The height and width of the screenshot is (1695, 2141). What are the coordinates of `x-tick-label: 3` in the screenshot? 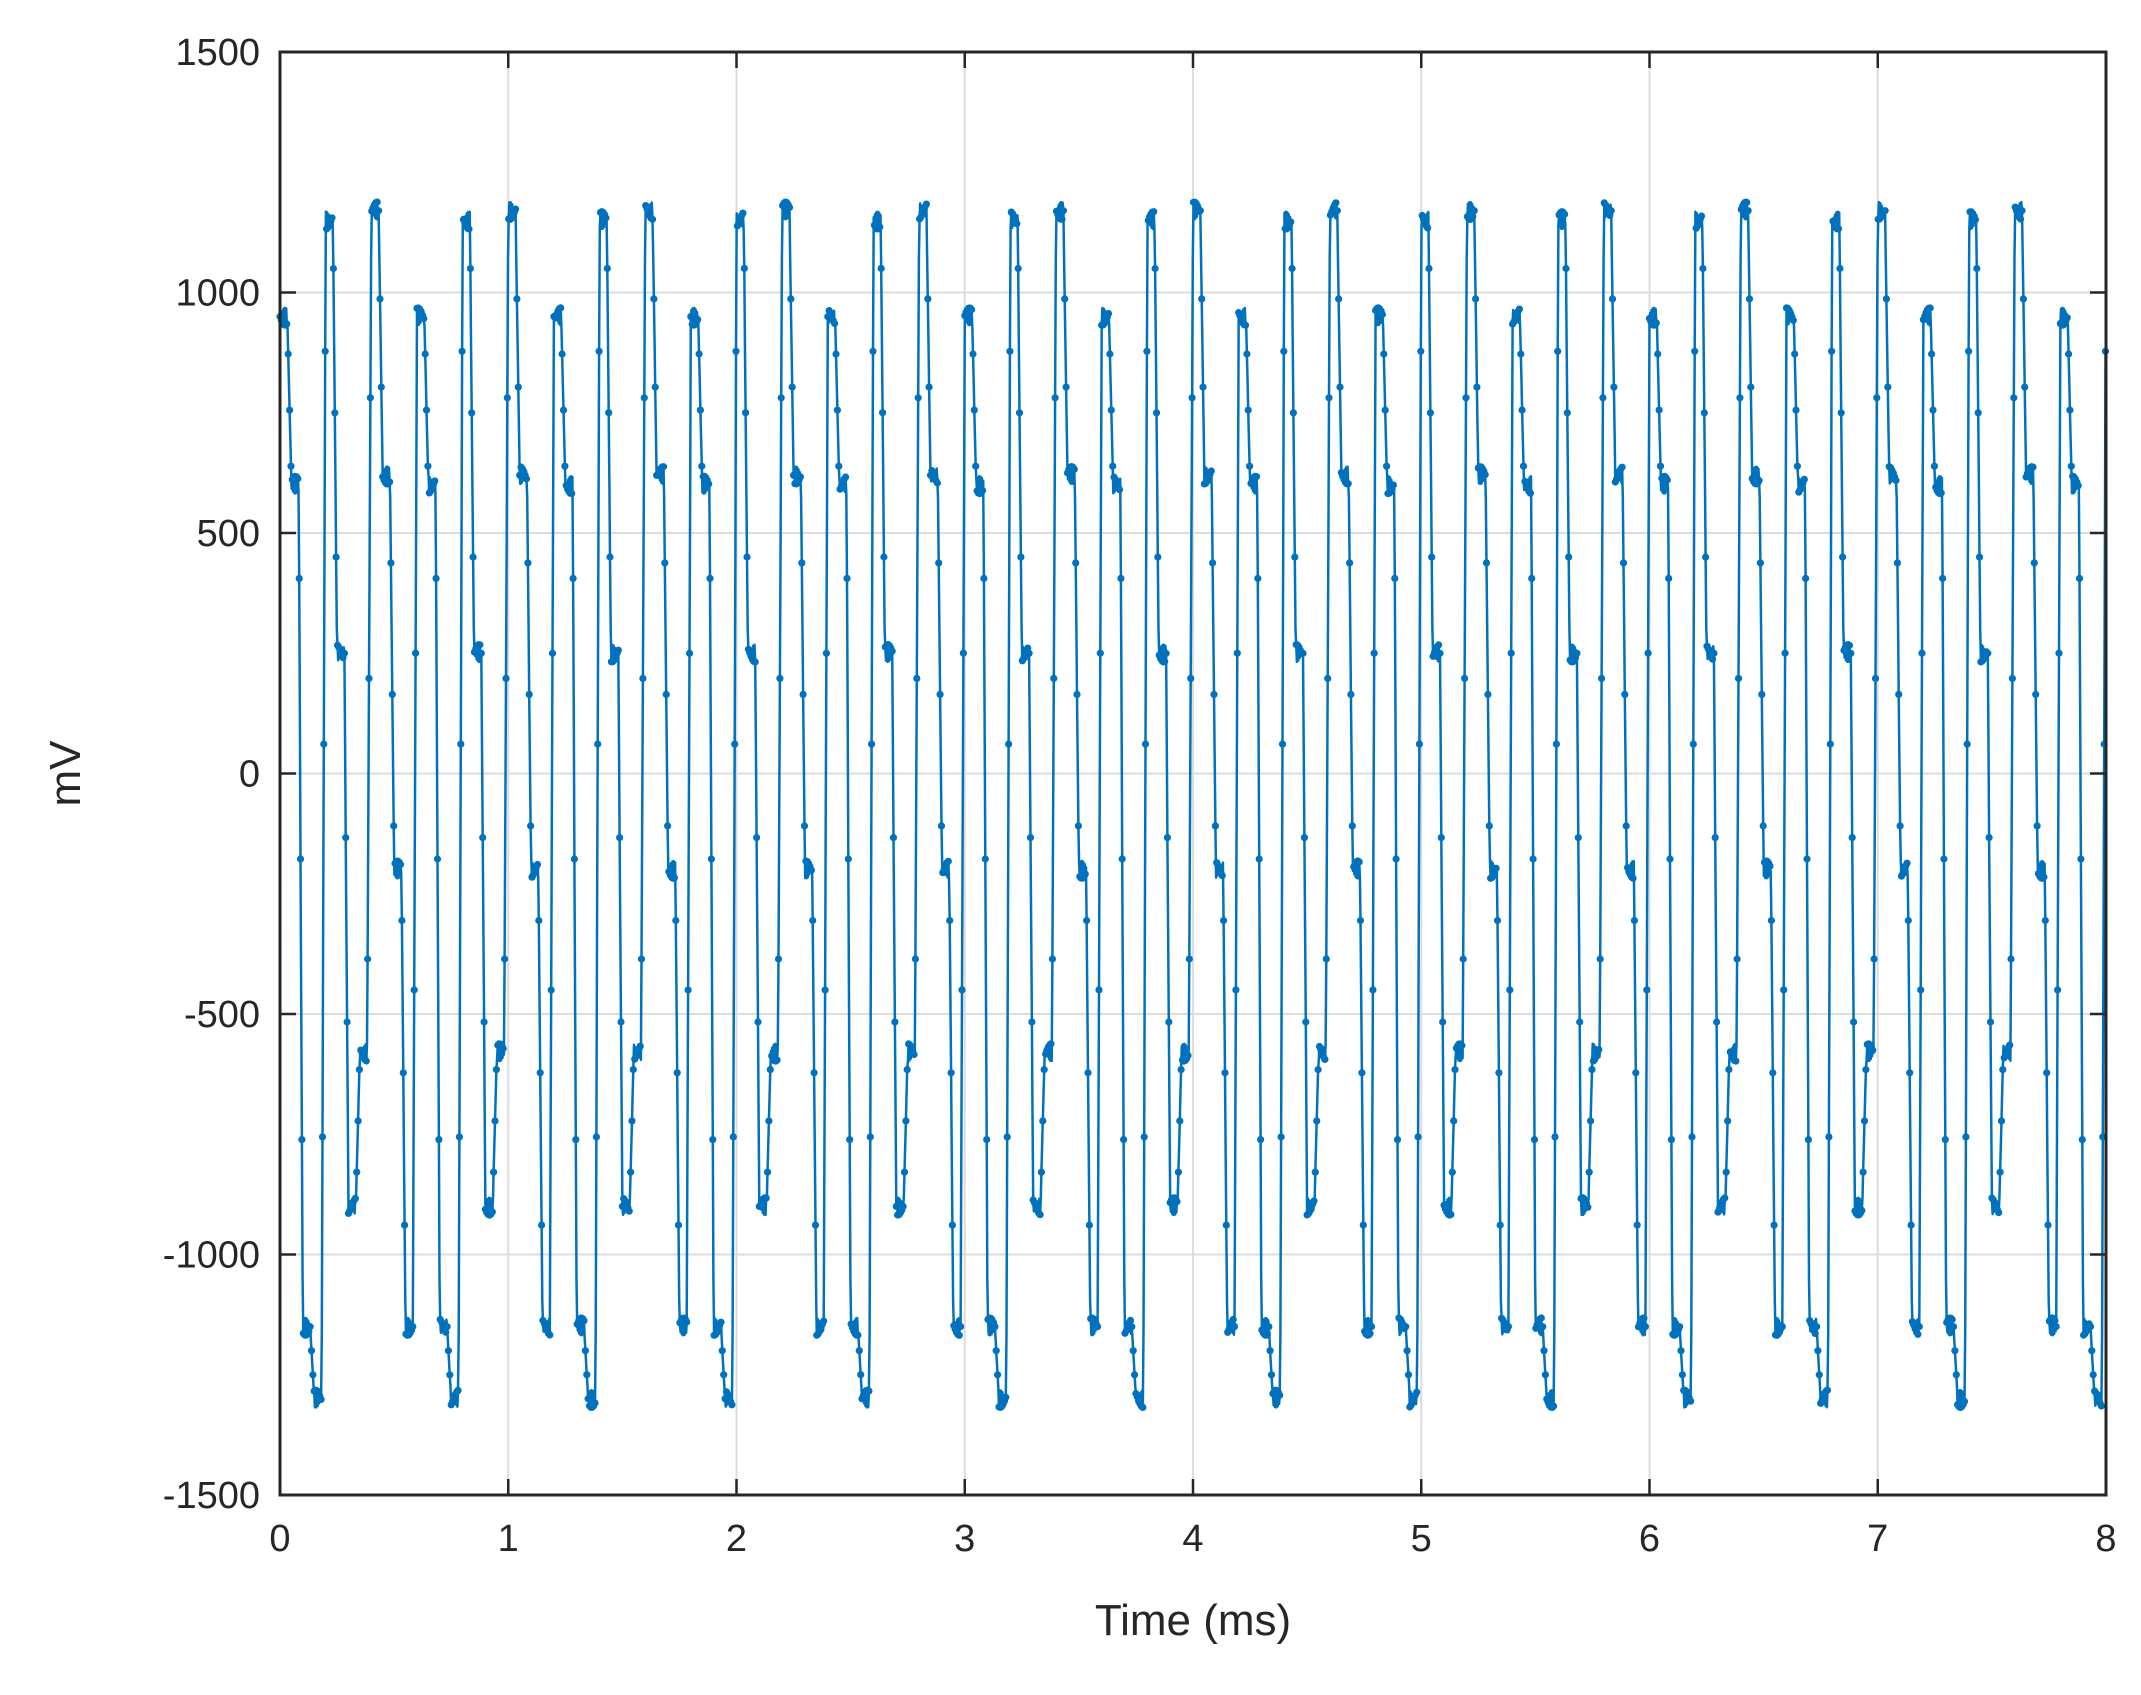 It's located at (964, 1539).